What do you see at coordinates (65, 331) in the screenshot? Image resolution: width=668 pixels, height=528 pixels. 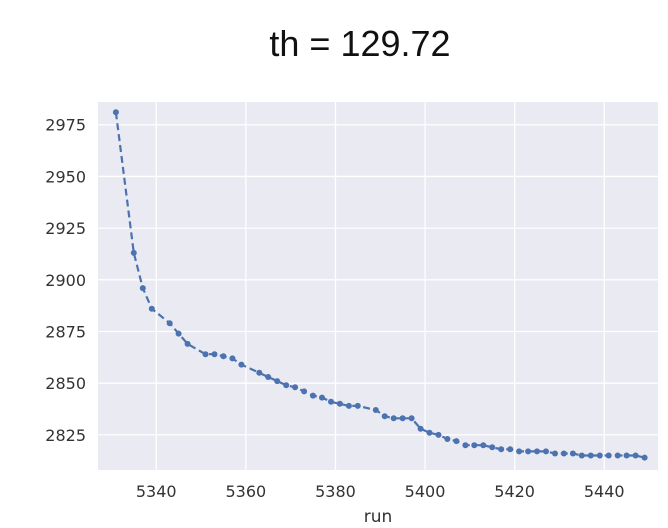 I see `y-tick-label: 2875` at bounding box center [65, 331].